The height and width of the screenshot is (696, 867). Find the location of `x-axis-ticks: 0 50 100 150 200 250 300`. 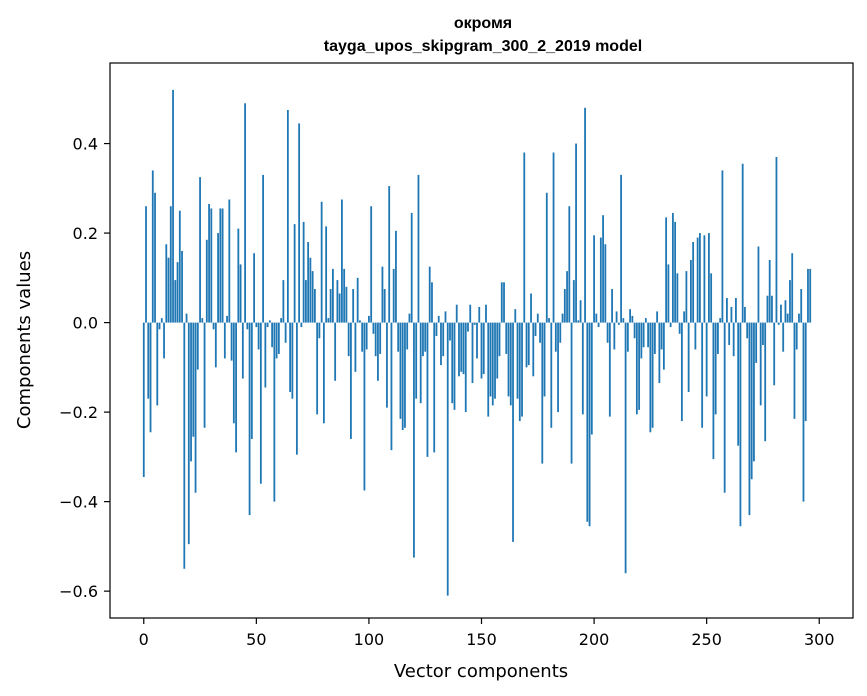

x-axis-ticks: 0 50 100 150 200 250 300 is located at coordinates (487, 633).